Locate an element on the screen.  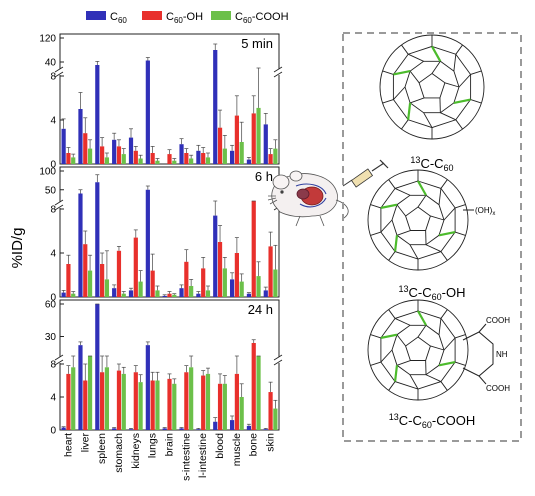
syringe-illustration is located at coordinates (365, 173).